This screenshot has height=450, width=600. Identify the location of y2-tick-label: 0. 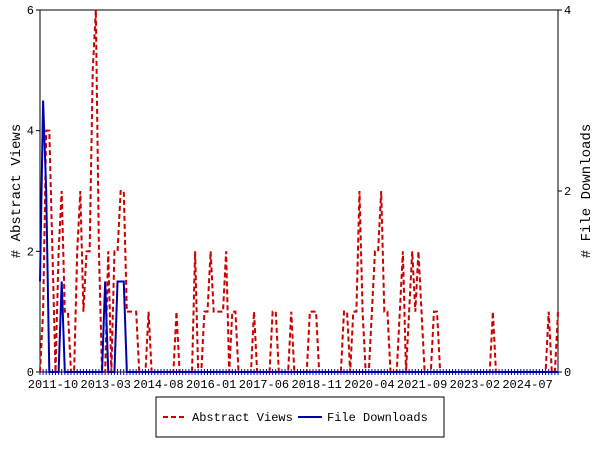
(567, 373).